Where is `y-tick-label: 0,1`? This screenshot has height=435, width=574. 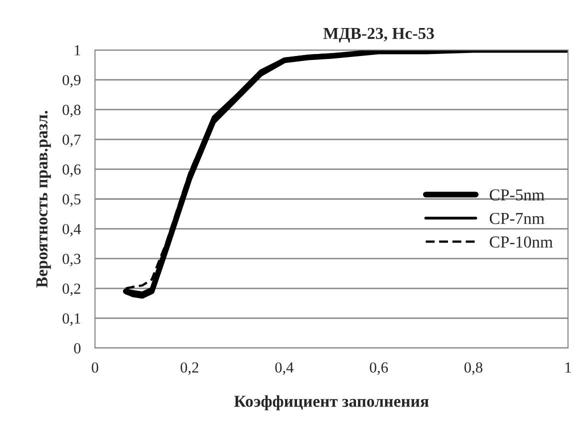 y-tick-label: 0,1 is located at coordinates (71, 319).